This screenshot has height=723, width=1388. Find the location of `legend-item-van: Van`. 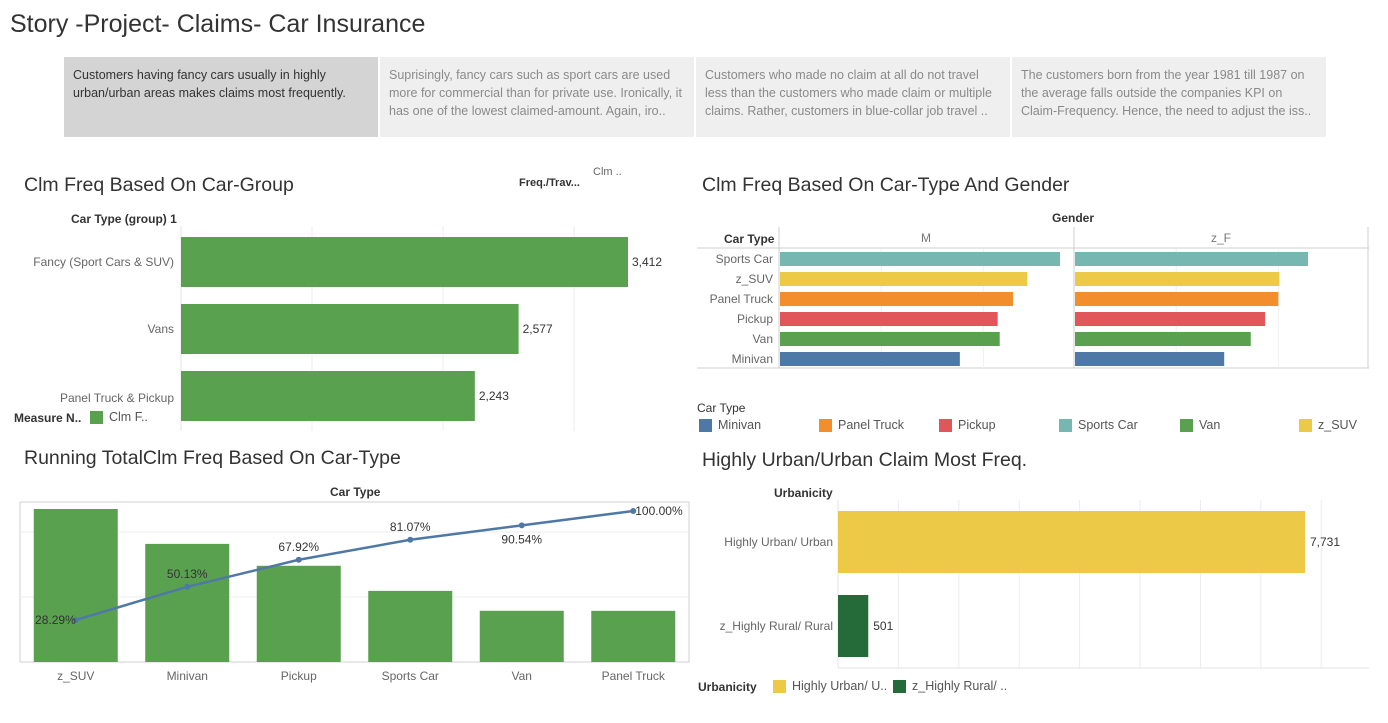

legend-item-van: Van is located at coordinates (1200, 425).